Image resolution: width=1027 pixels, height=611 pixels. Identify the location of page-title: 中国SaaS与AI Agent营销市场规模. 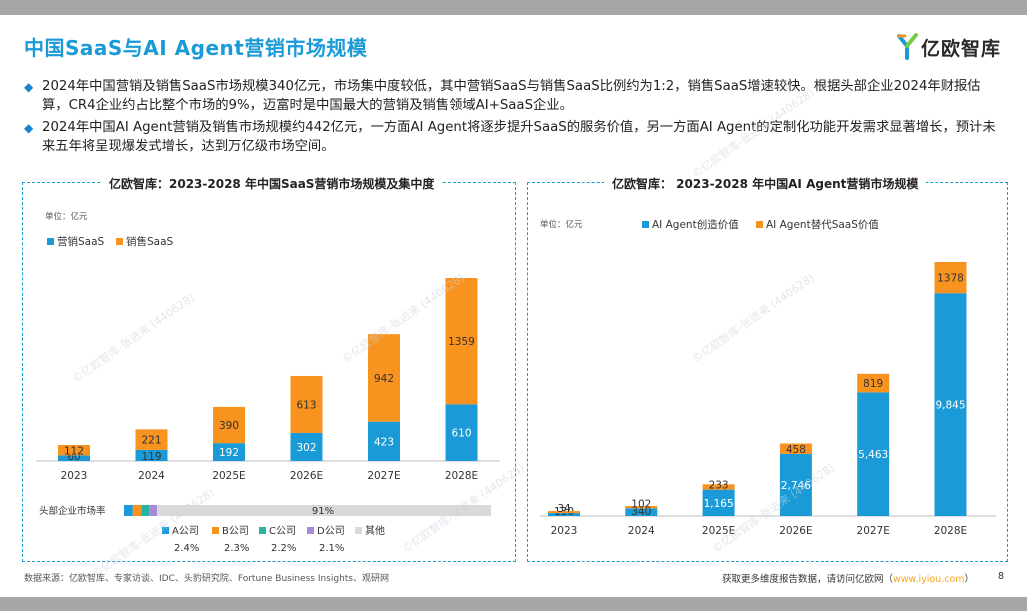
(196, 48).